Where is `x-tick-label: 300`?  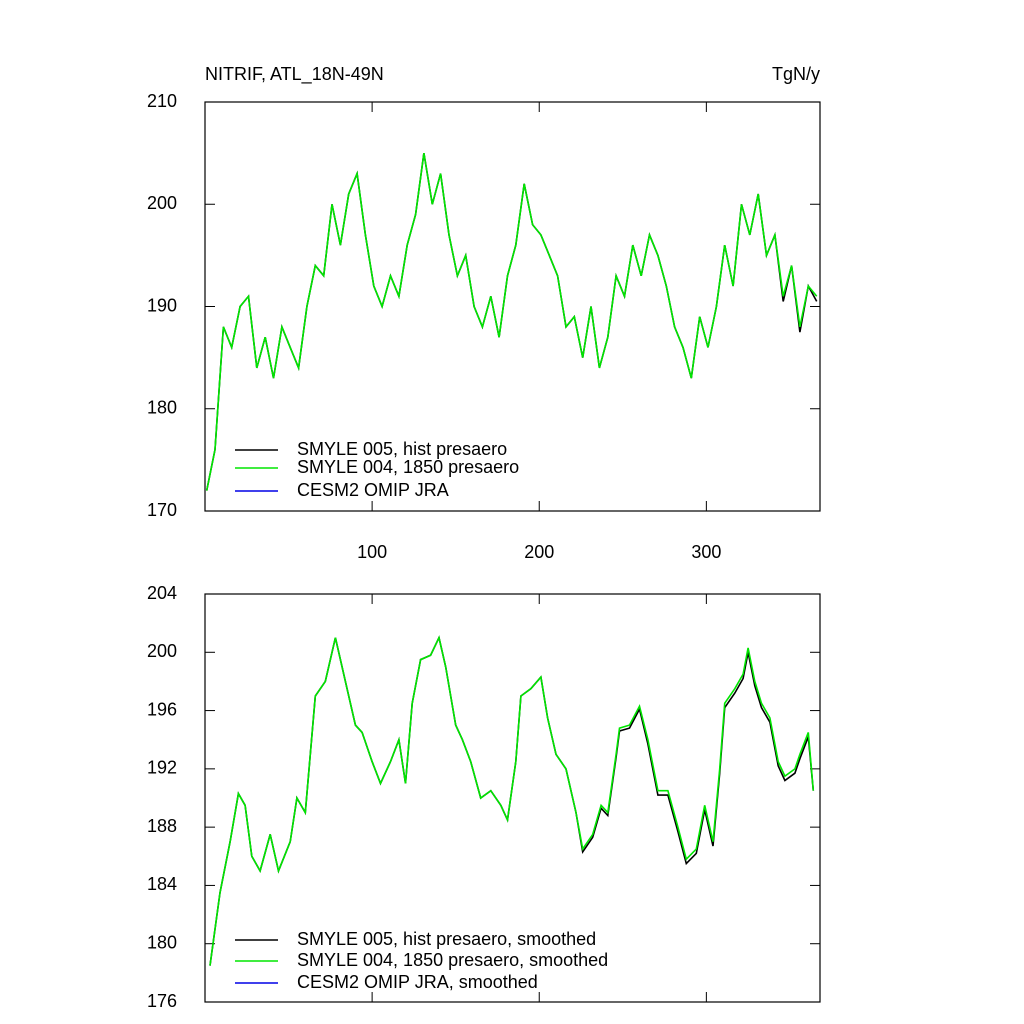
x-tick-label: 300 is located at coordinates (706, 552).